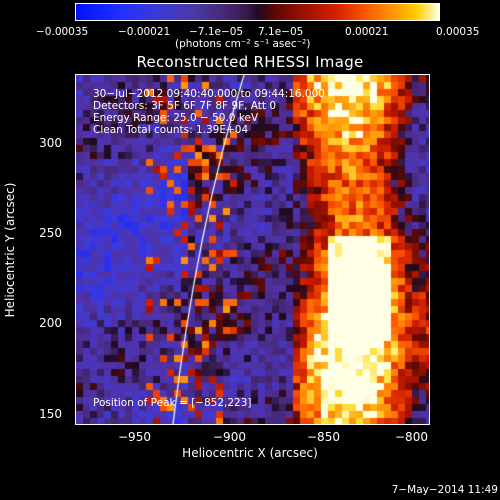  What do you see at coordinates (50, 323) in the screenshot?
I see `y-tick-label: 200` at bounding box center [50, 323].